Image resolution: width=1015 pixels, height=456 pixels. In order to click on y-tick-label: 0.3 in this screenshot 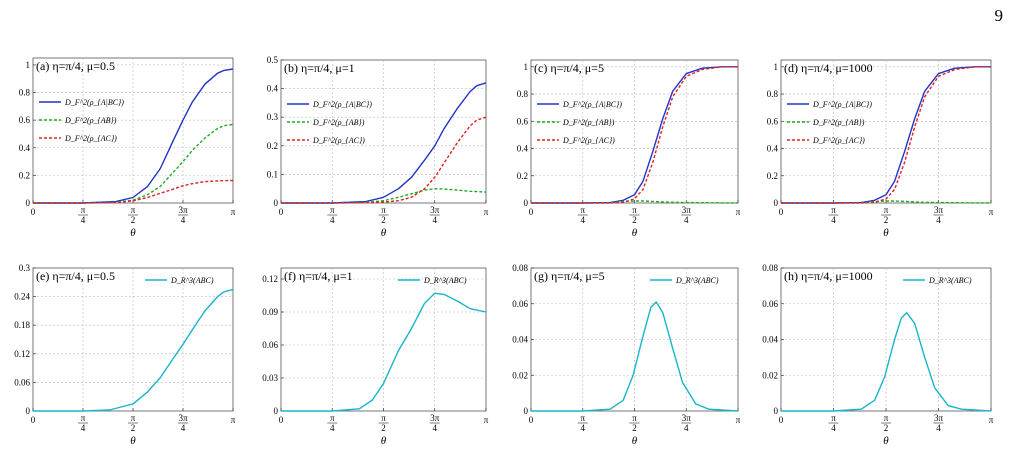, I will do `click(25, 268)`.